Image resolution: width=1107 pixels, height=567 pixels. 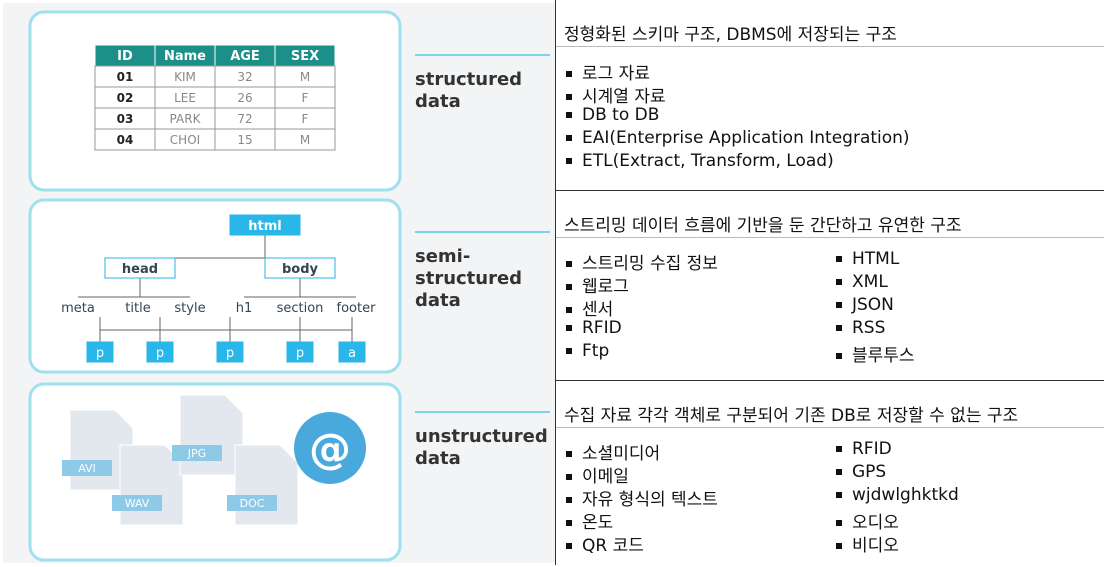 What do you see at coordinates (244, 140) in the screenshot?
I see `td-text: 15` at bounding box center [244, 140].